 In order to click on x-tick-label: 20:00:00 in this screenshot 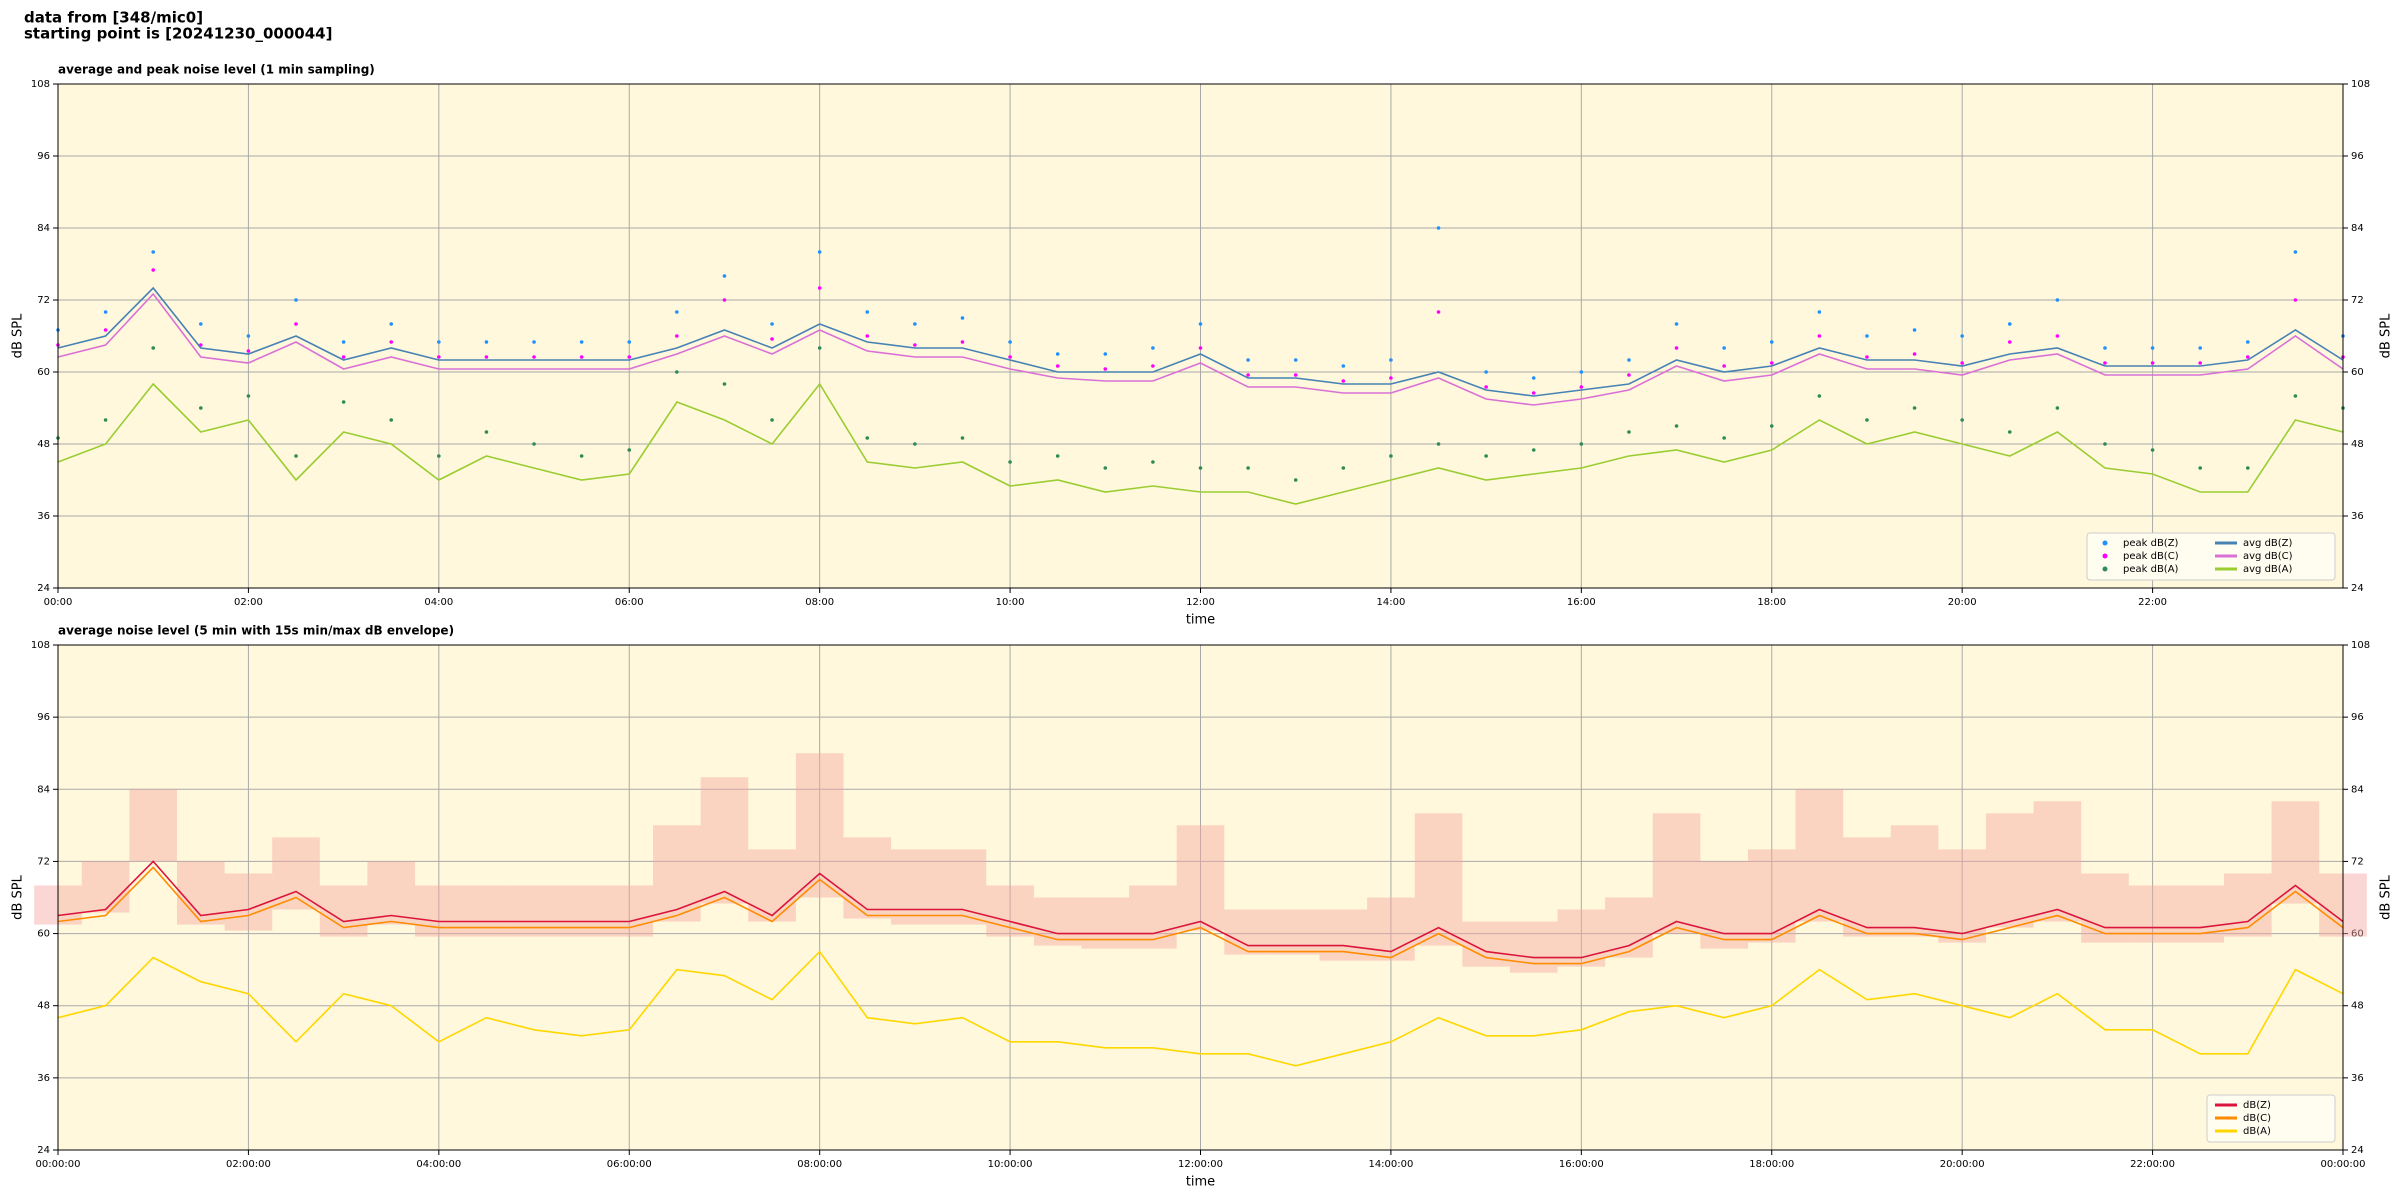, I will do `click(1962, 1164)`.